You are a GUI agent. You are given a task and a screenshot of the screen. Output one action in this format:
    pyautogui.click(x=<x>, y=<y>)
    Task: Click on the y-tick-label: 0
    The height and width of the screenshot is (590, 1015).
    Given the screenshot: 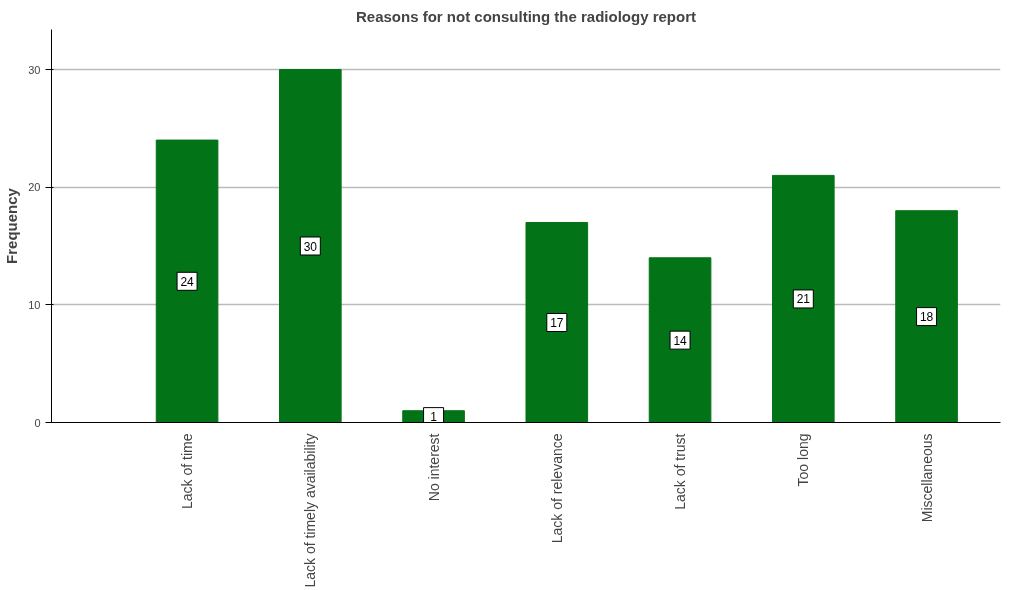 What is the action you would take?
    pyautogui.click(x=37, y=422)
    